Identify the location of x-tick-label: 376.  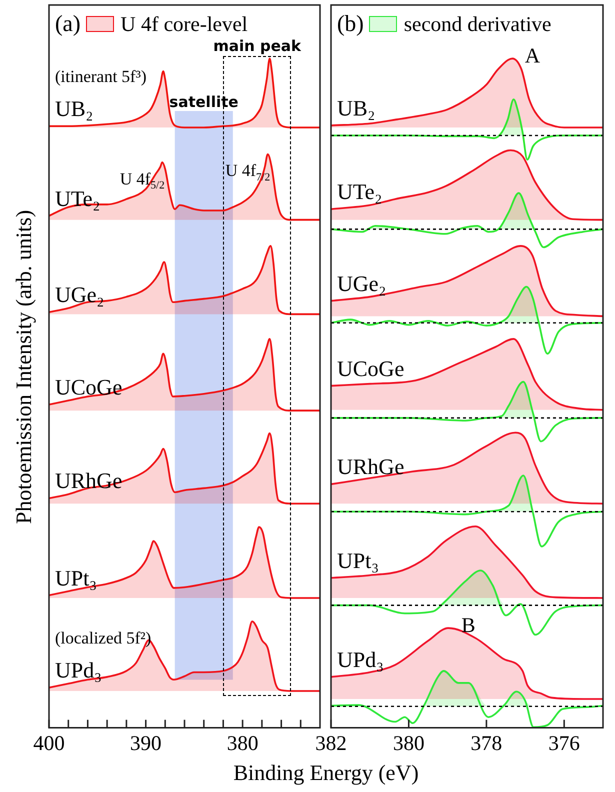
(564, 742).